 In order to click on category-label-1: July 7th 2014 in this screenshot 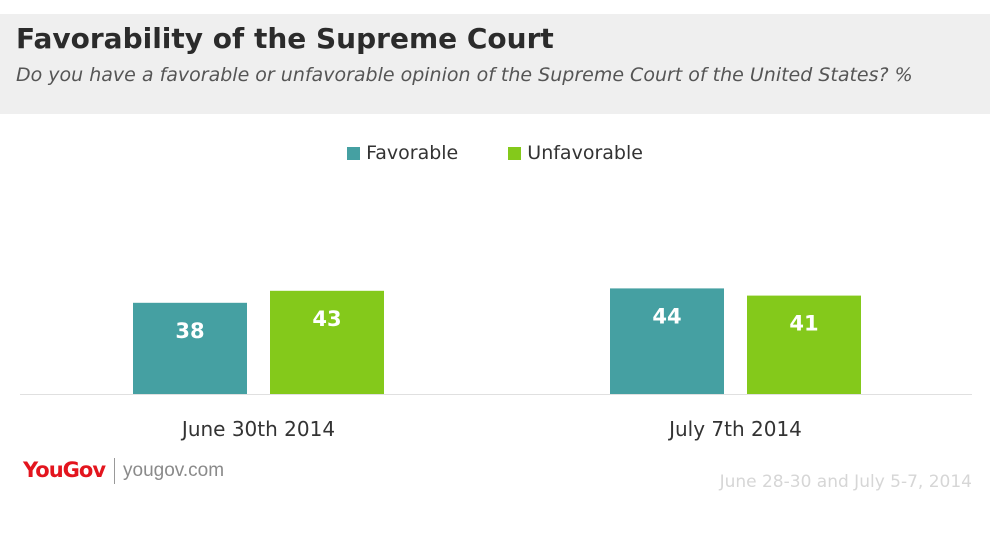, I will do `click(734, 429)`.